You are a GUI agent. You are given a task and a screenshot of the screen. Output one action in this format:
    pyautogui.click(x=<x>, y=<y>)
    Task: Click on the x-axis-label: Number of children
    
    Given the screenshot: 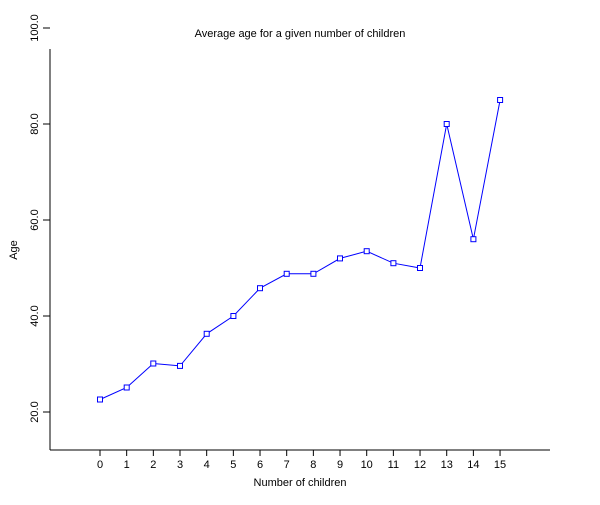 What is the action you would take?
    pyautogui.click(x=300, y=483)
    